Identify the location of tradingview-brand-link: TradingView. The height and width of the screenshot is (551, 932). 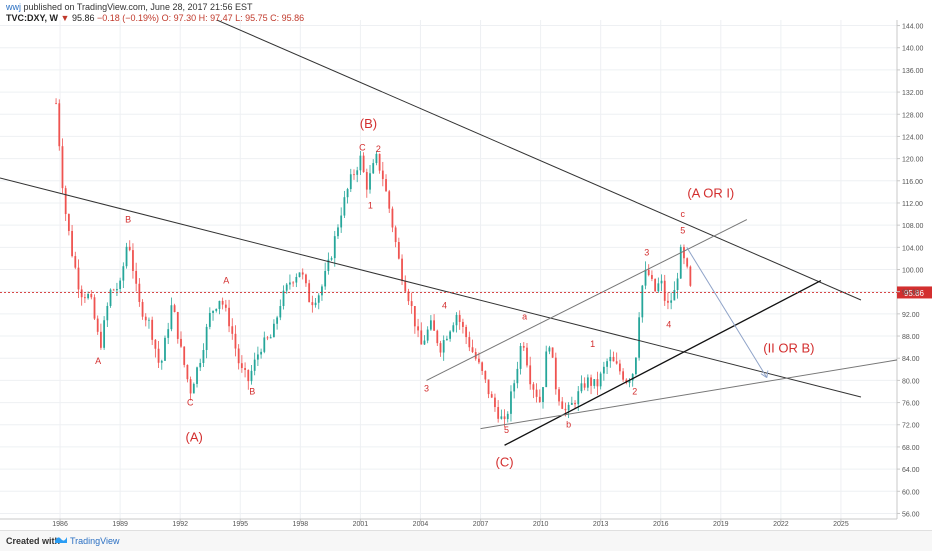
(95, 541).